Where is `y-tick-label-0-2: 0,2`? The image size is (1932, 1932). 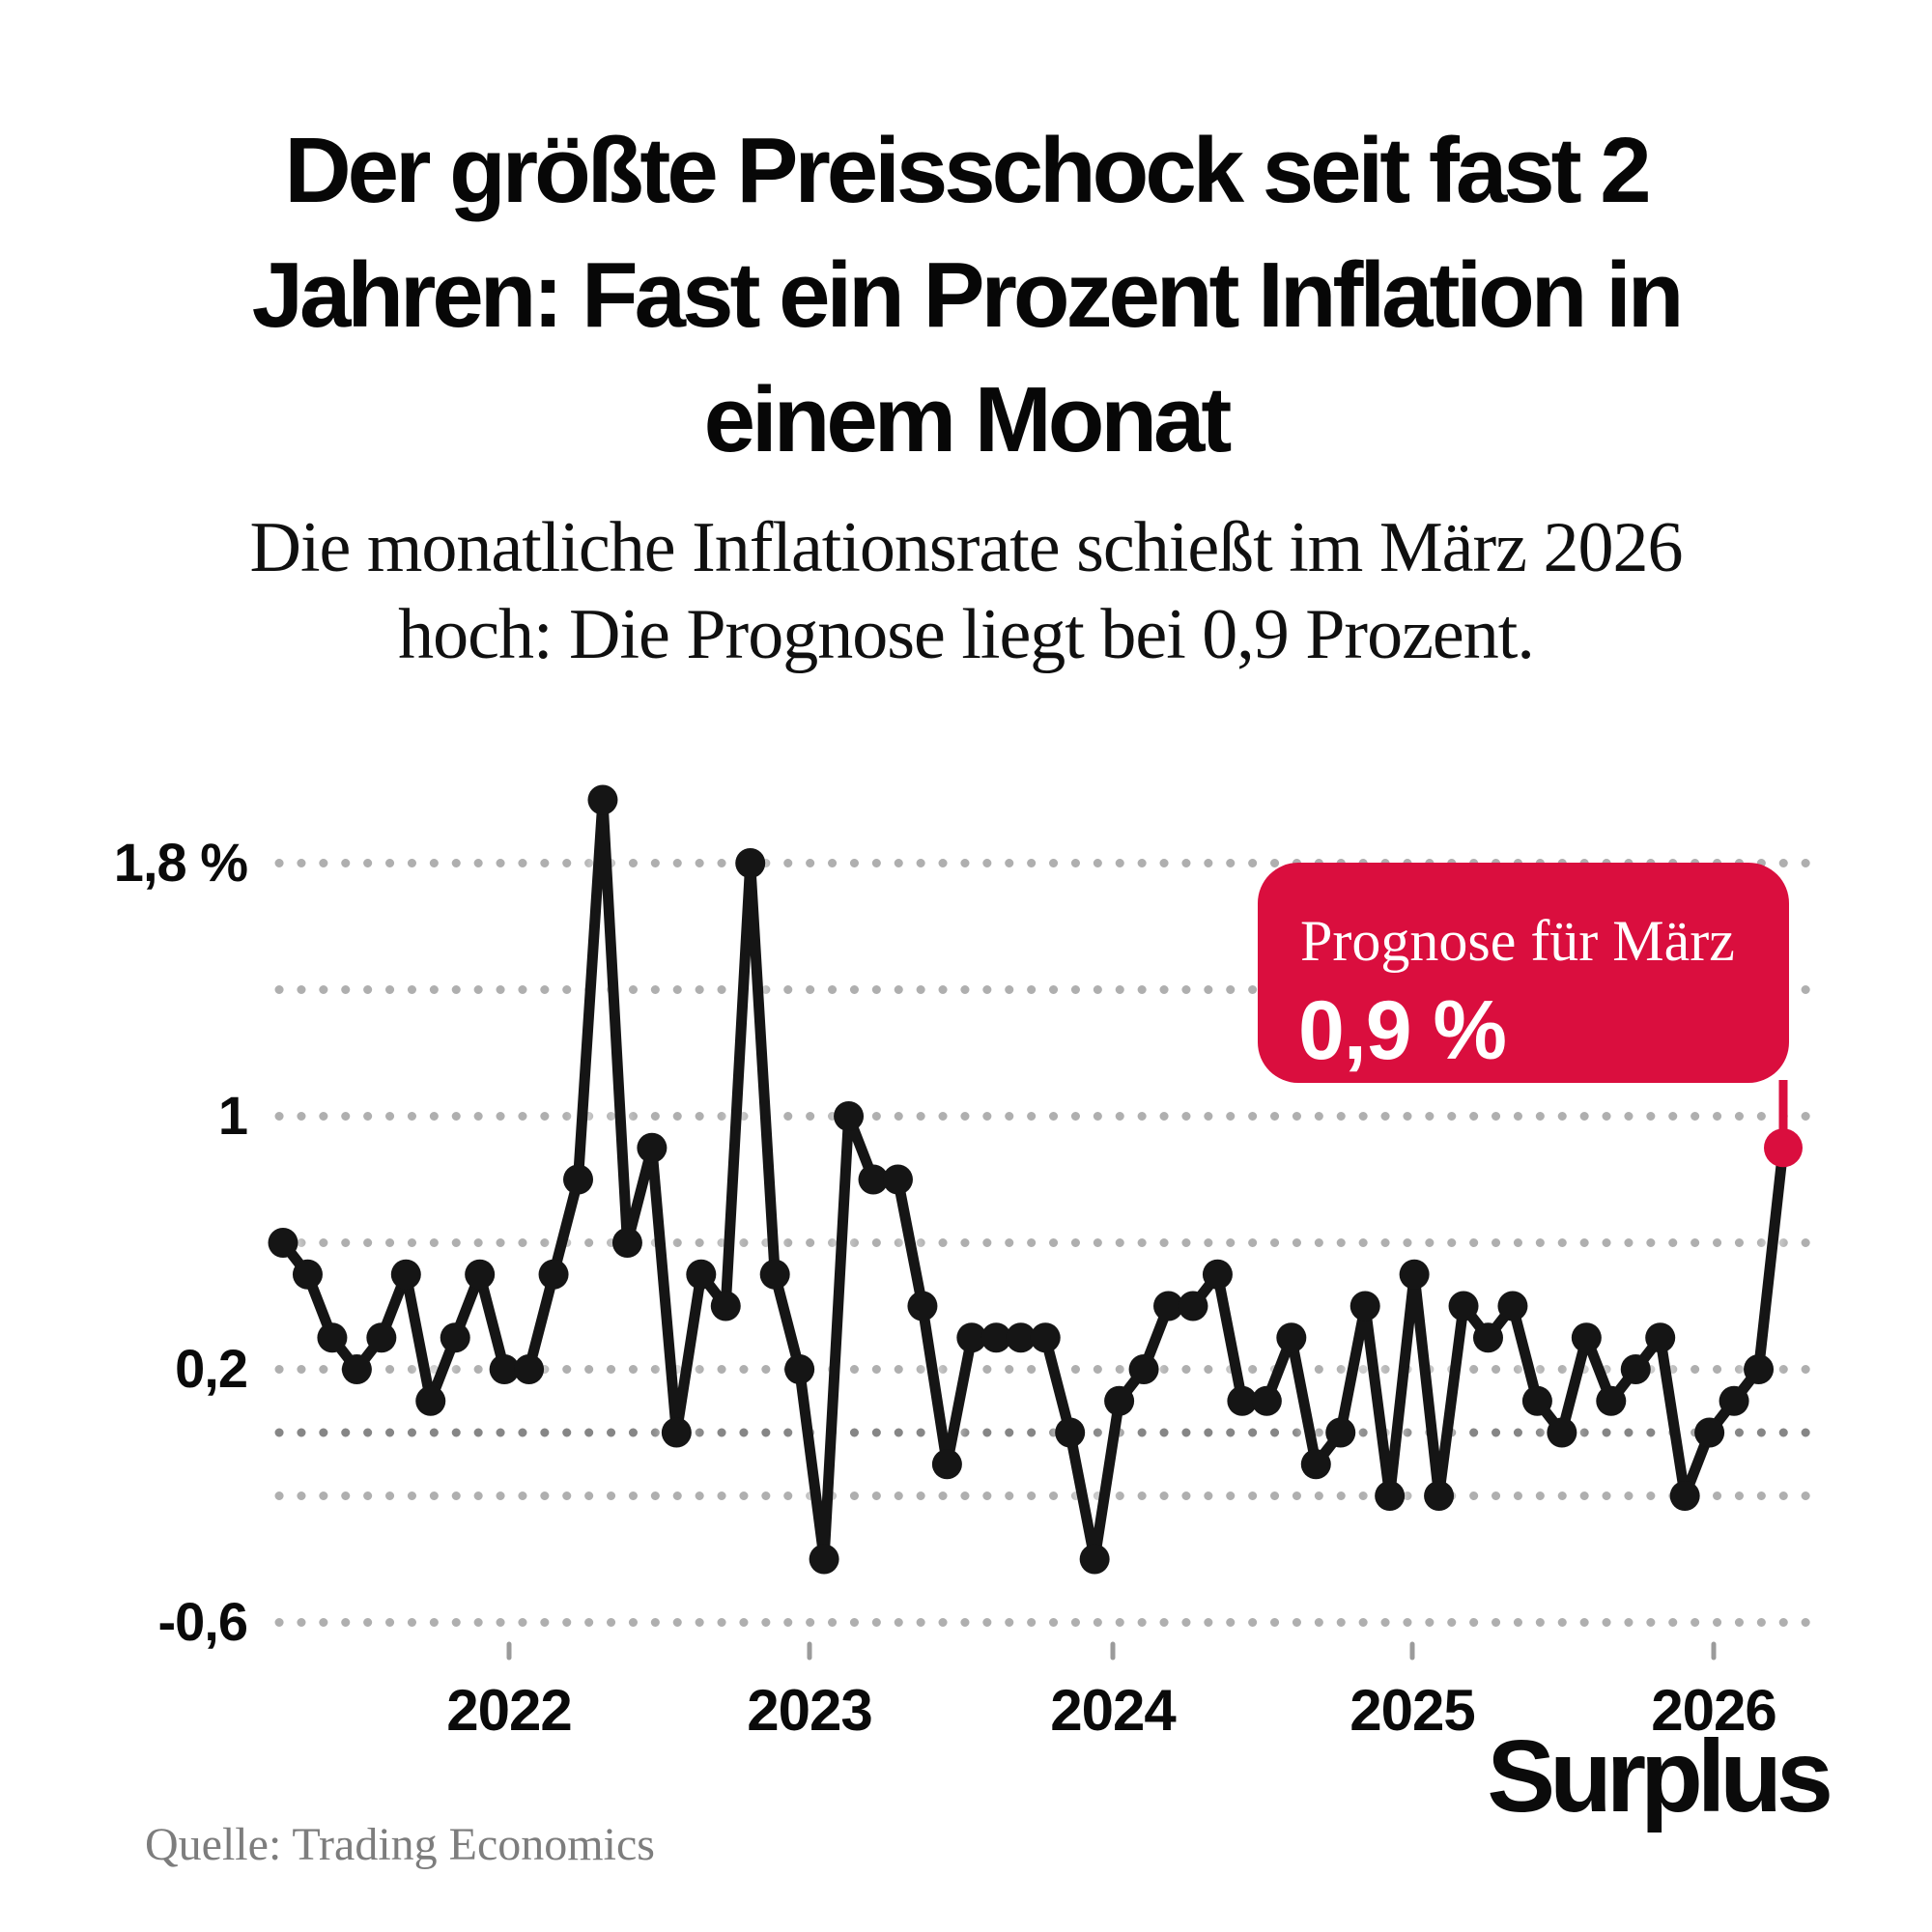 y-tick-label-0-2: 0,2 is located at coordinates (211, 1368).